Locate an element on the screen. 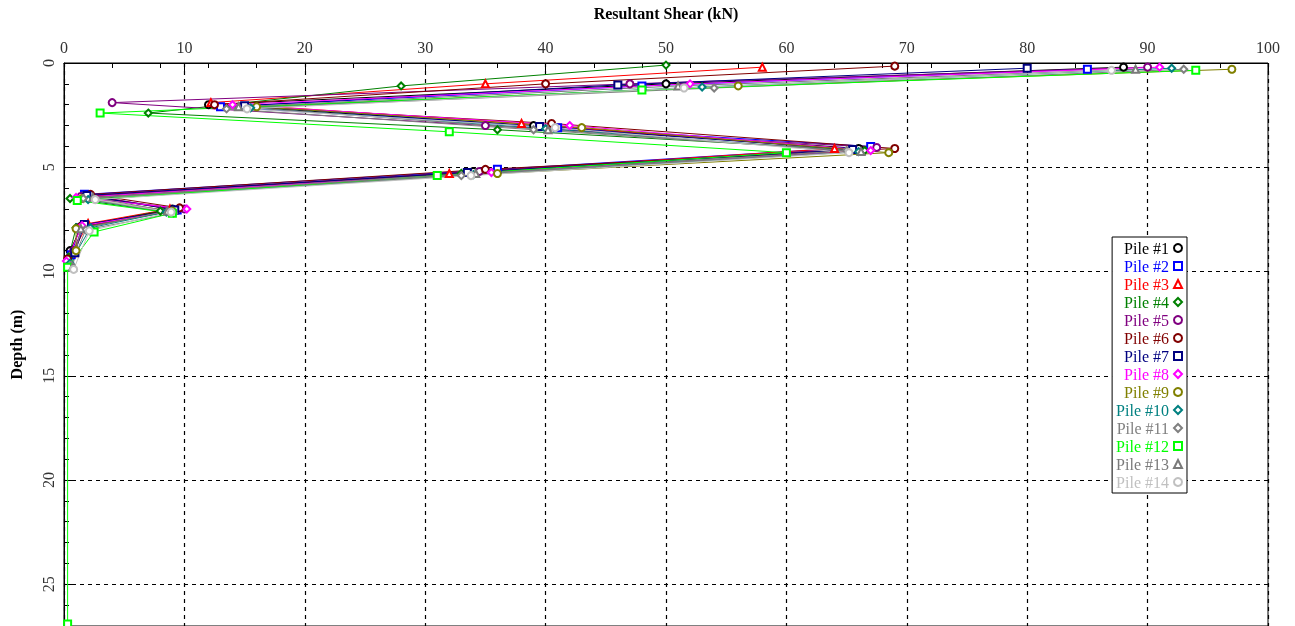  legend-label: Pile #2 is located at coordinates (1146, 266).